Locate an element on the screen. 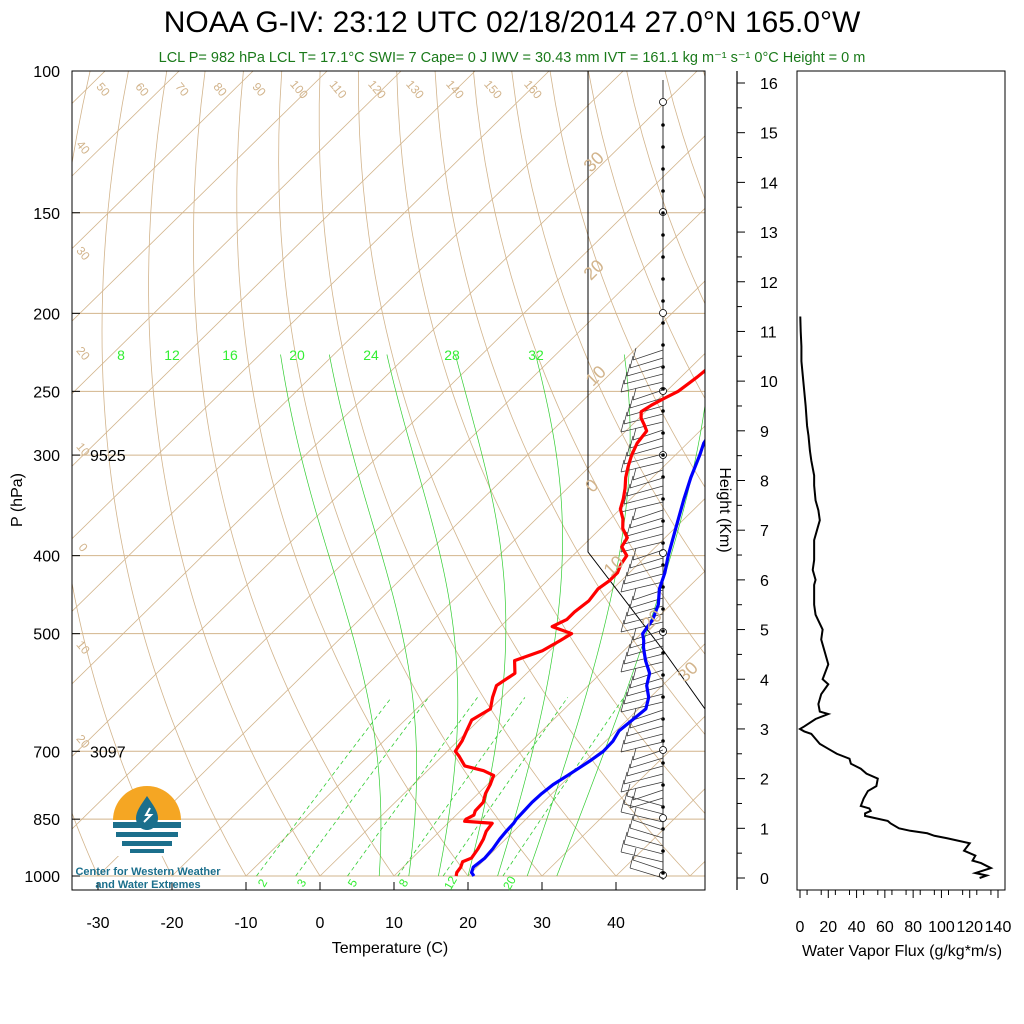  flux-tick-label: 140 is located at coordinates (998, 927).